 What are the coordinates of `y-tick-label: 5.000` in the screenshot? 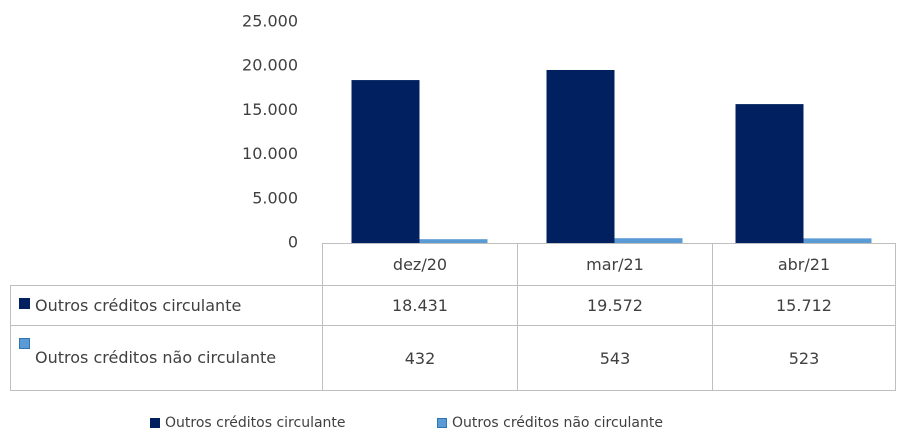 It's located at (275, 197).